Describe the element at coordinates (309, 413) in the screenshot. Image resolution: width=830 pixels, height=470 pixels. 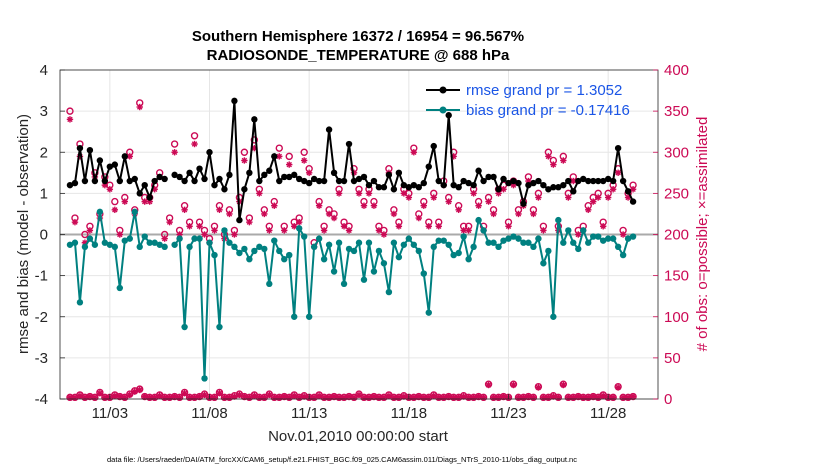
I see `x-tick-label: 11/13` at that location.